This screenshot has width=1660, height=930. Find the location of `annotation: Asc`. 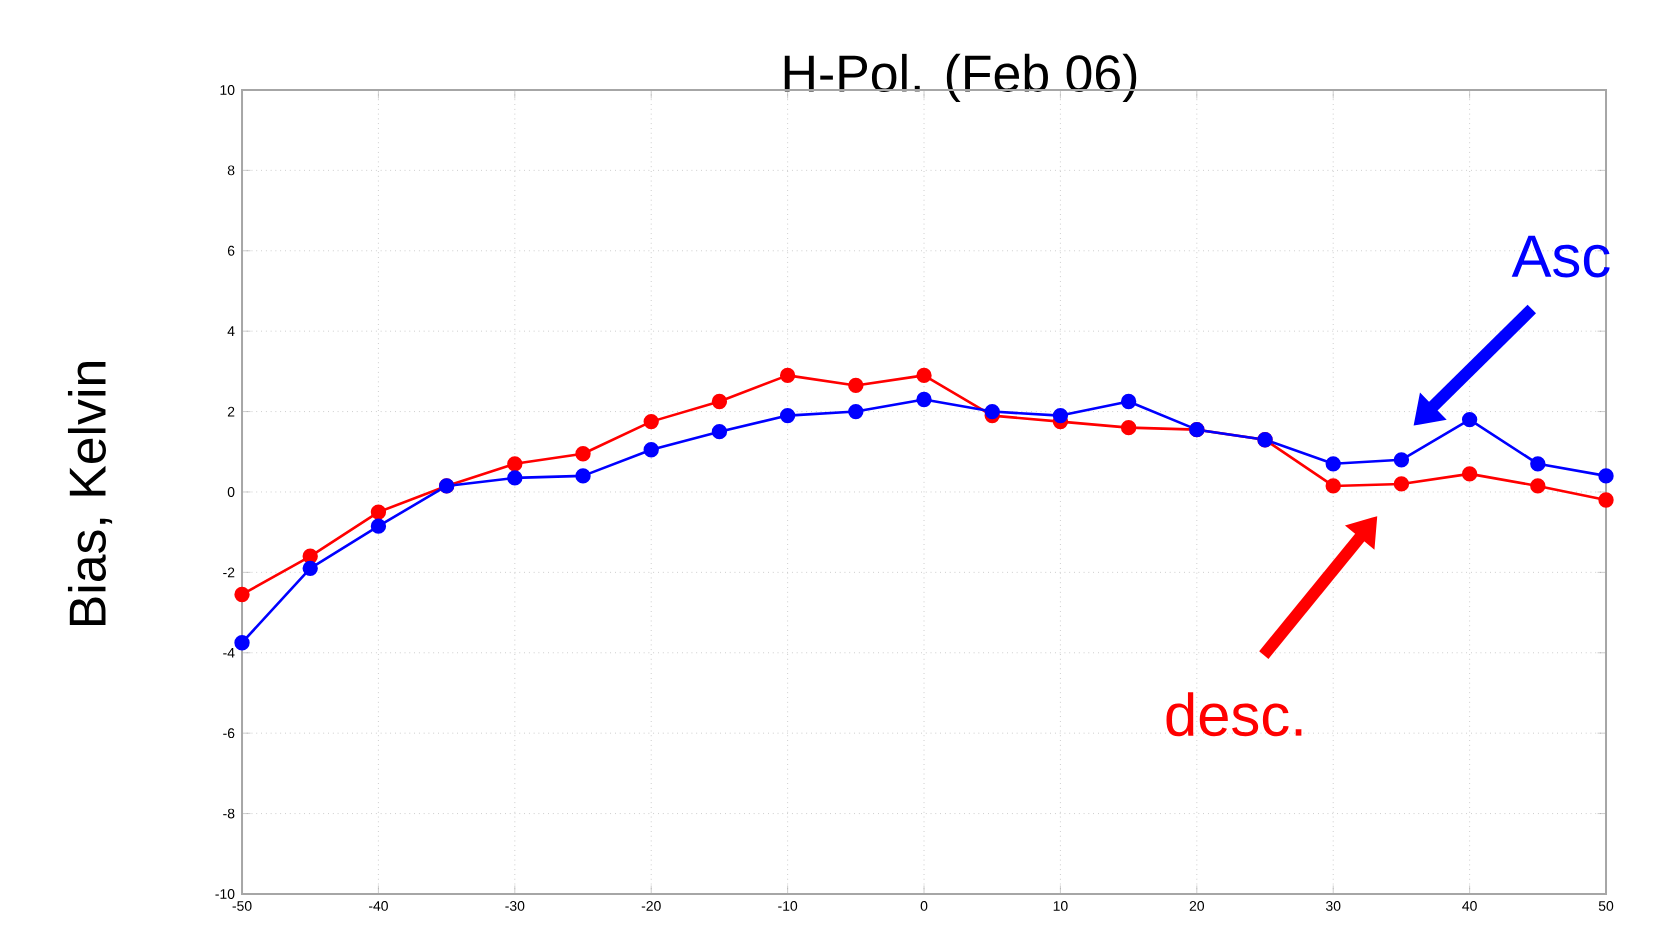

annotation: Asc is located at coordinates (1560, 256).